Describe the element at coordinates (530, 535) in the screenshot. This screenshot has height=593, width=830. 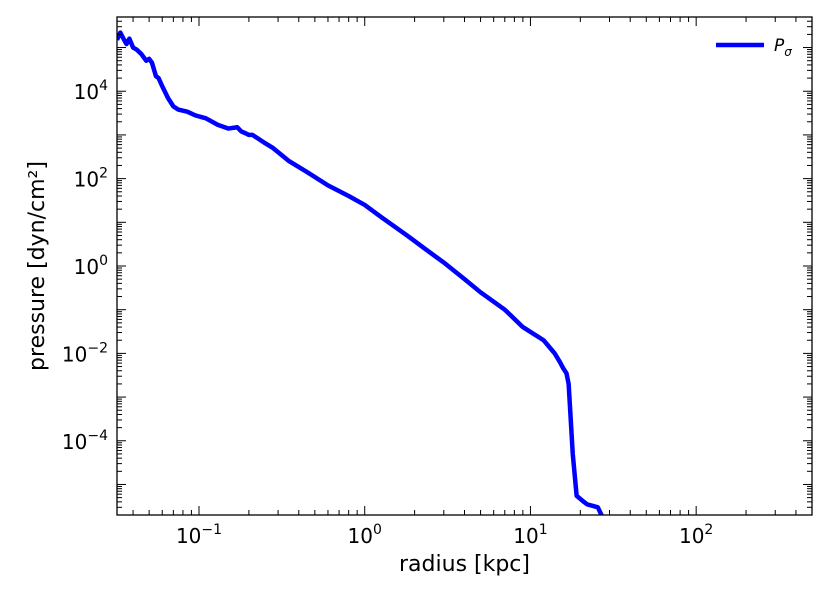
I see `x-tick-label: 10¹` at that location.